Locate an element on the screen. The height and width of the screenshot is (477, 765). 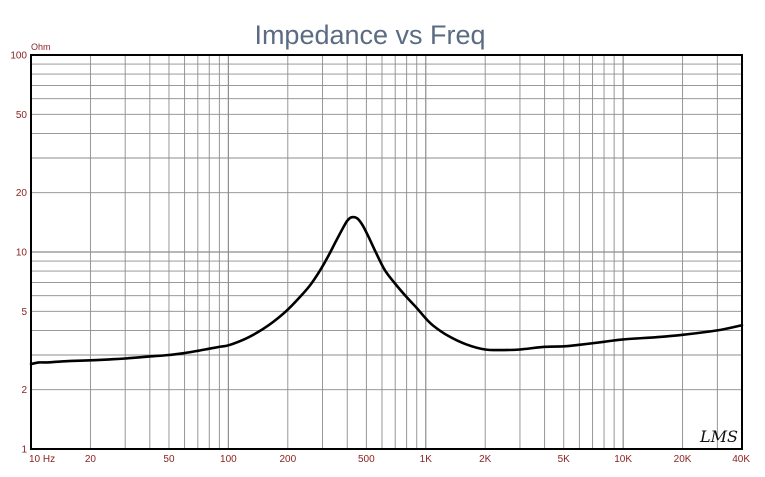
y-tick-label: 20 is located at coordinates (22, 193).